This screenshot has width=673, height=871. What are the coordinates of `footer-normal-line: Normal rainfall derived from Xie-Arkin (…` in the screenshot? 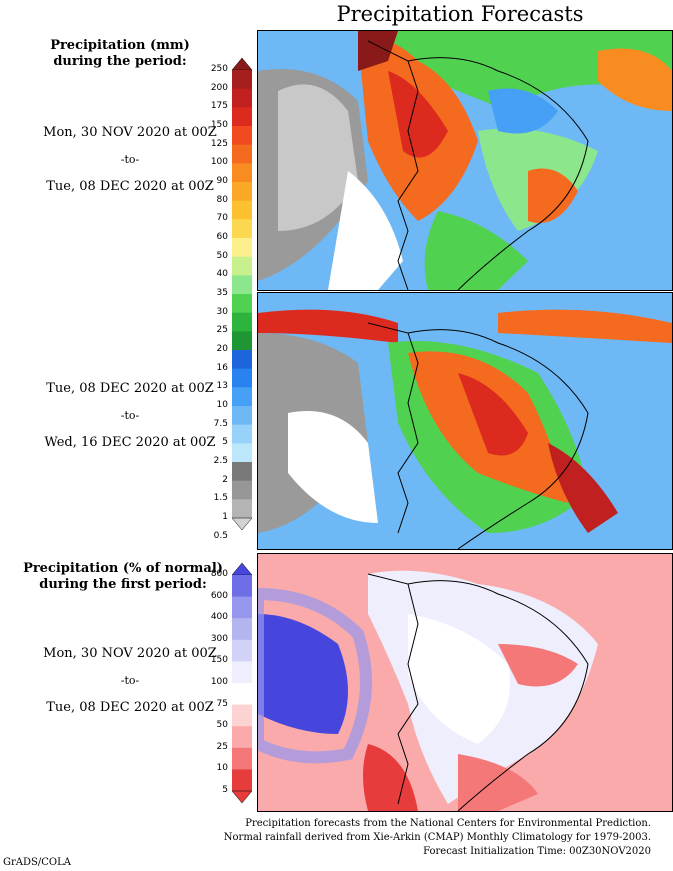 It's located at (437, 837).